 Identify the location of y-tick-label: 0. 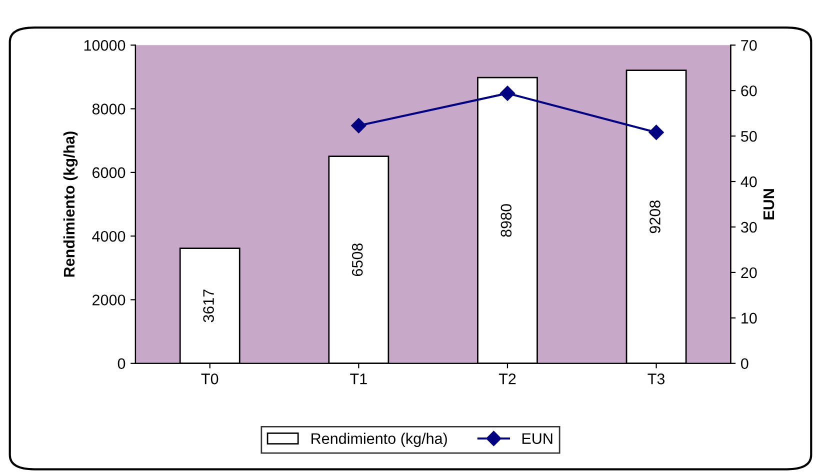
(122, 364).